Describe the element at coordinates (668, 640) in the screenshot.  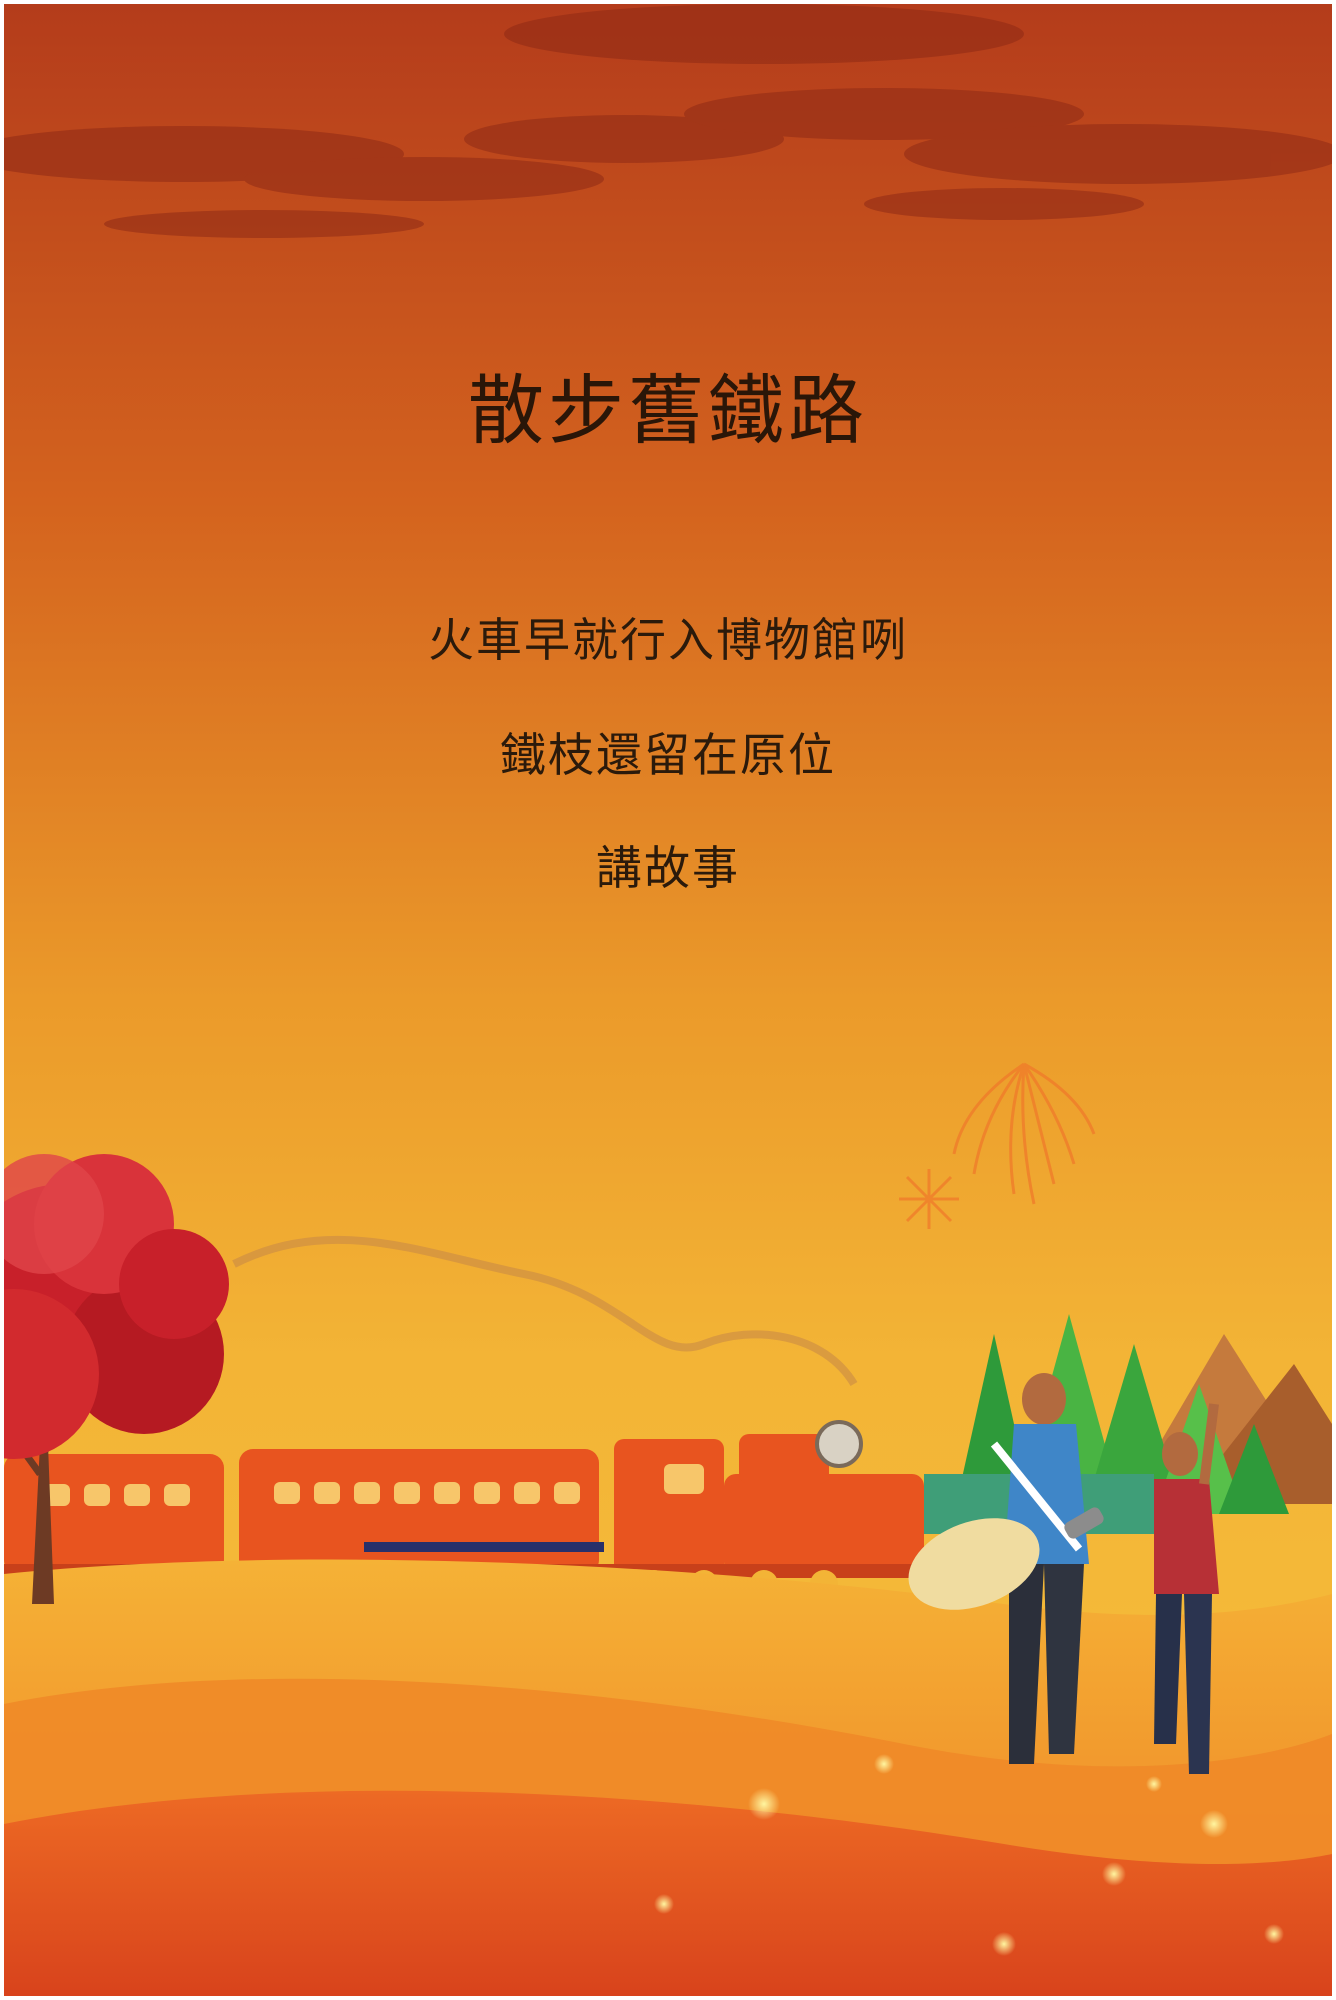
I see `poem-line-1: 火車早就行入博物館咧` at that location.